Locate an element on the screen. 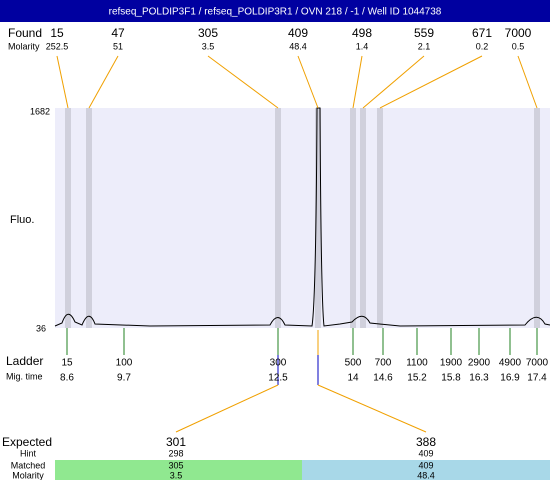  mig-time: 17.4 is located at coordinates (537, 378).